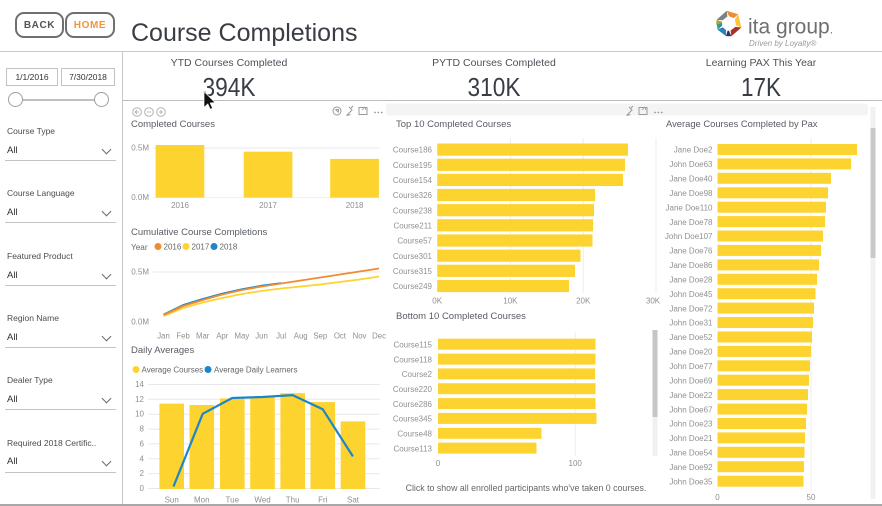 Image resolution: width=882 pixels, height=506 pixels. I want to click on svg-text: Course48, so click(414, 434).